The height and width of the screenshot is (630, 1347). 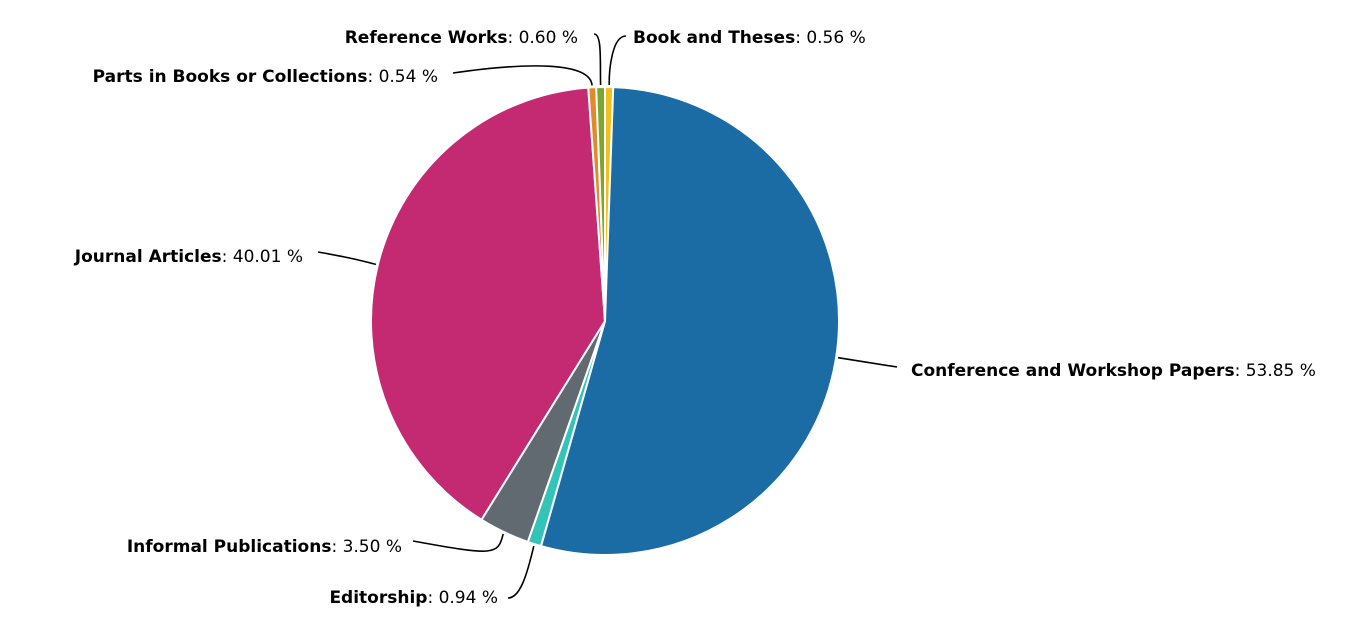 What do you see at coordinates (366, 547) in the screenshot?
I see `slice-label-value: : 3.50 %` at bounding box center [366, 547].